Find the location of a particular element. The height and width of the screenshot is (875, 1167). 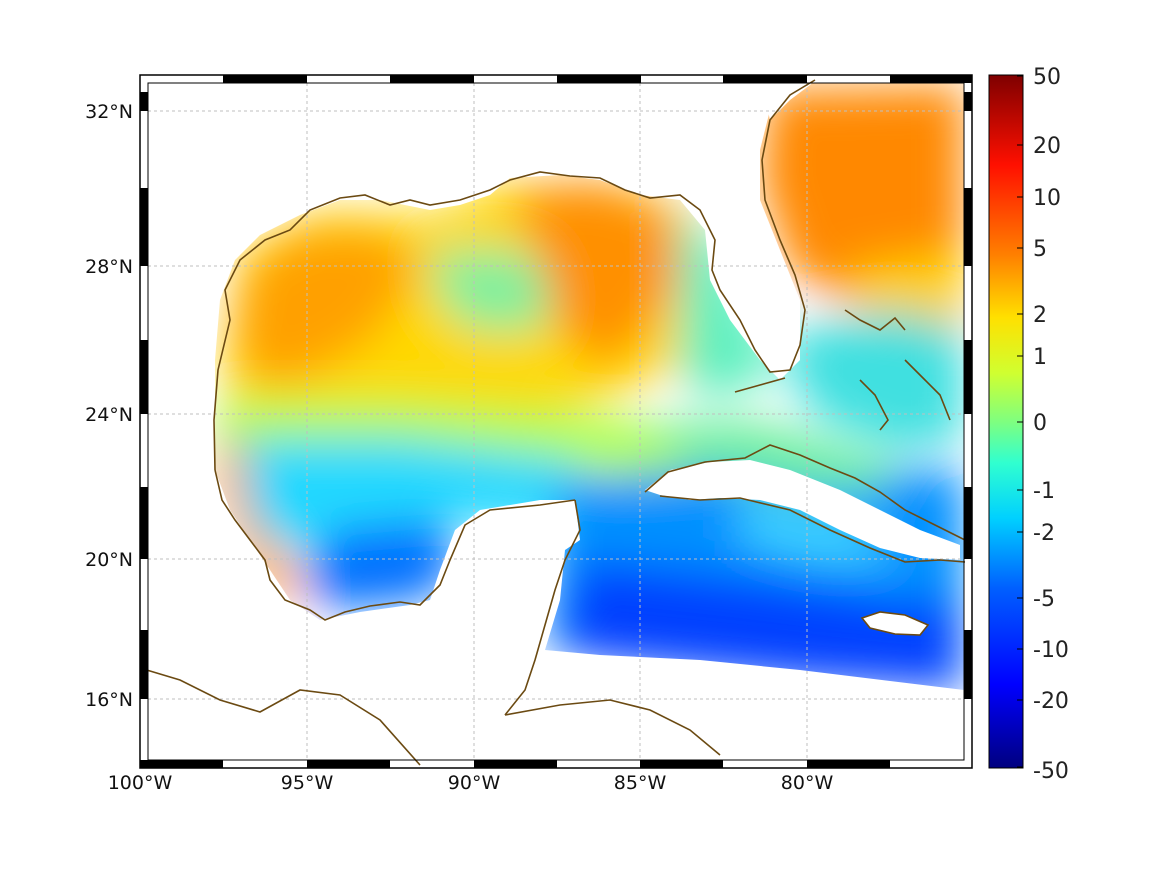

lon-tick-label: 100°W is located at coordinates (140, 783).